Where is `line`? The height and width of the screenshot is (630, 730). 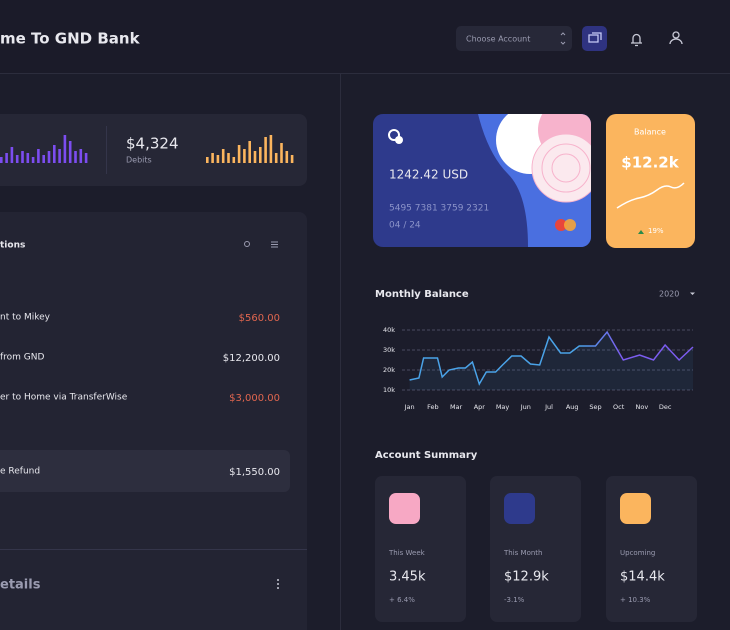 line is located at coordinates (551, 358).